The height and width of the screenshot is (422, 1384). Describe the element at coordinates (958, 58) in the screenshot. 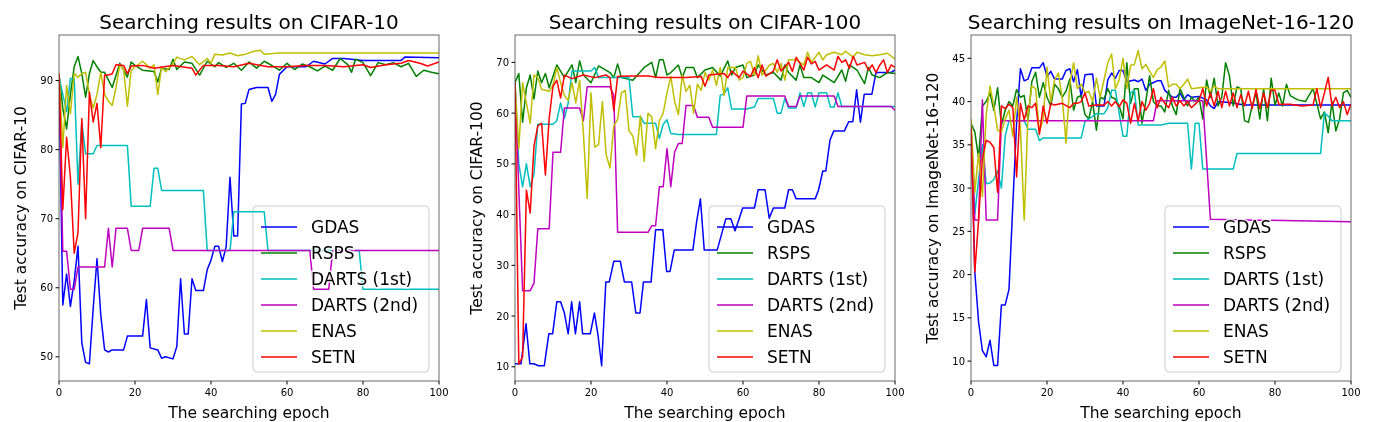

I see `y-tick-label: 45` at that location.